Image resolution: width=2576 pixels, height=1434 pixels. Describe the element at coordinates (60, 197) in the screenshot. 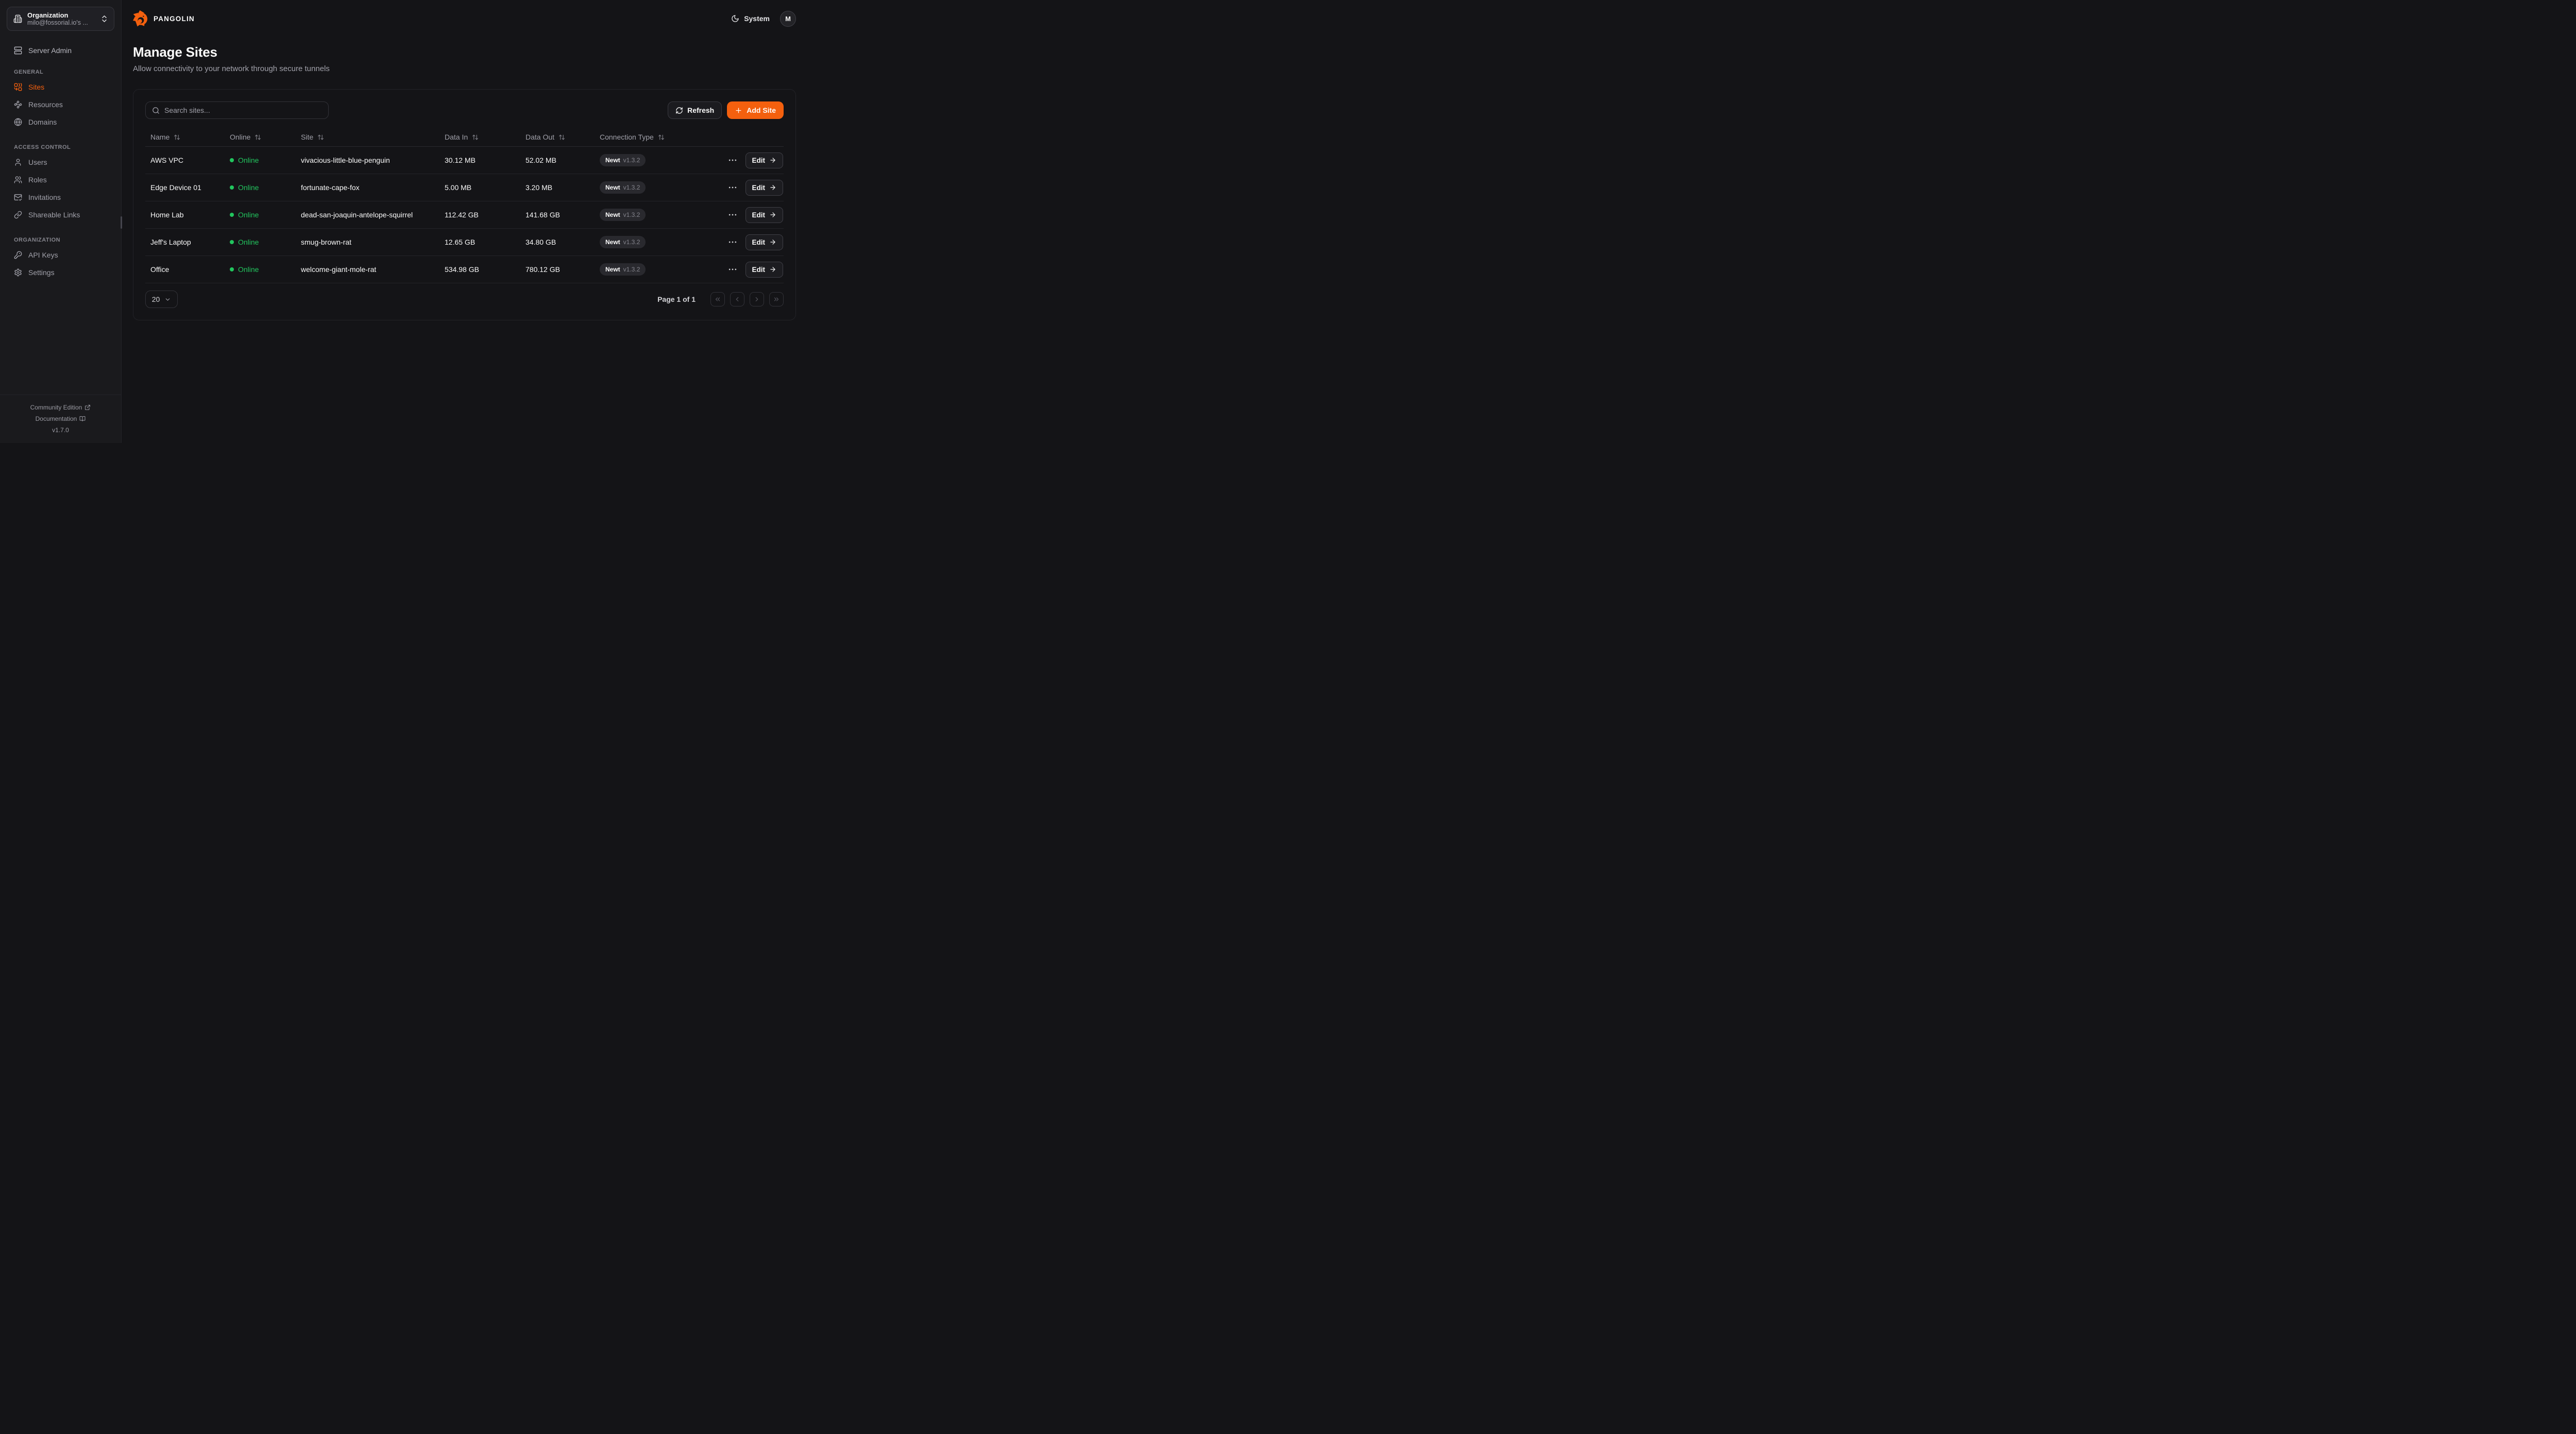

I see `sidebar-item-invitations: Invitations` at that location.